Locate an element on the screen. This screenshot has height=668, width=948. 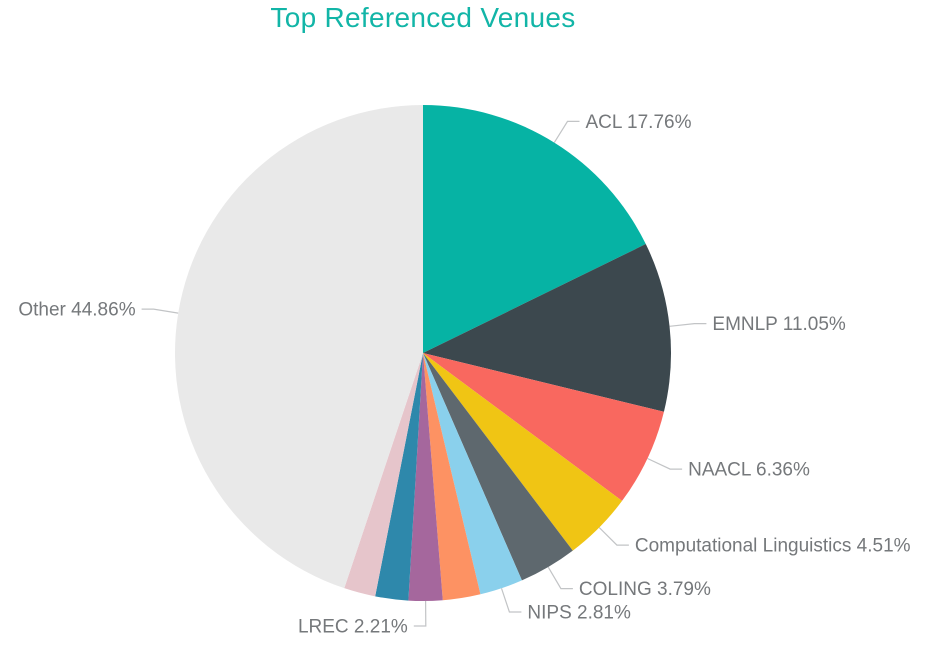
leader-line-coling is located at coordinates (560, 578).